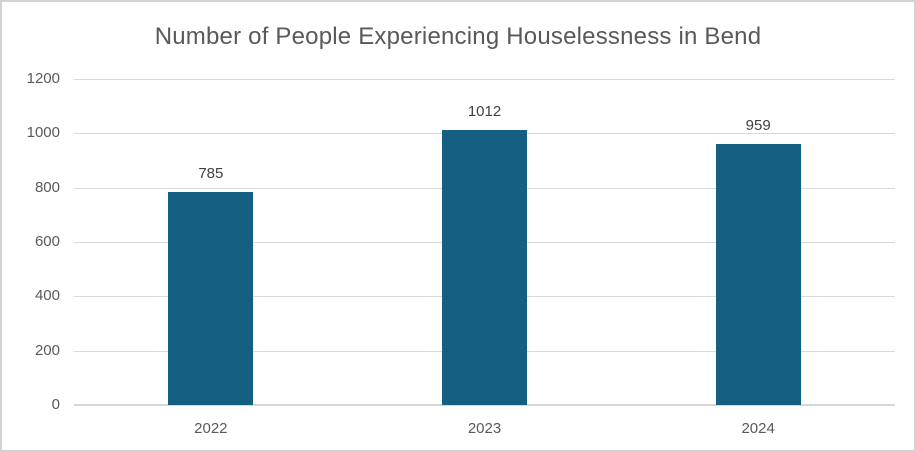  I want to click on y-axis-tick-label: 200, so click(47, 350).